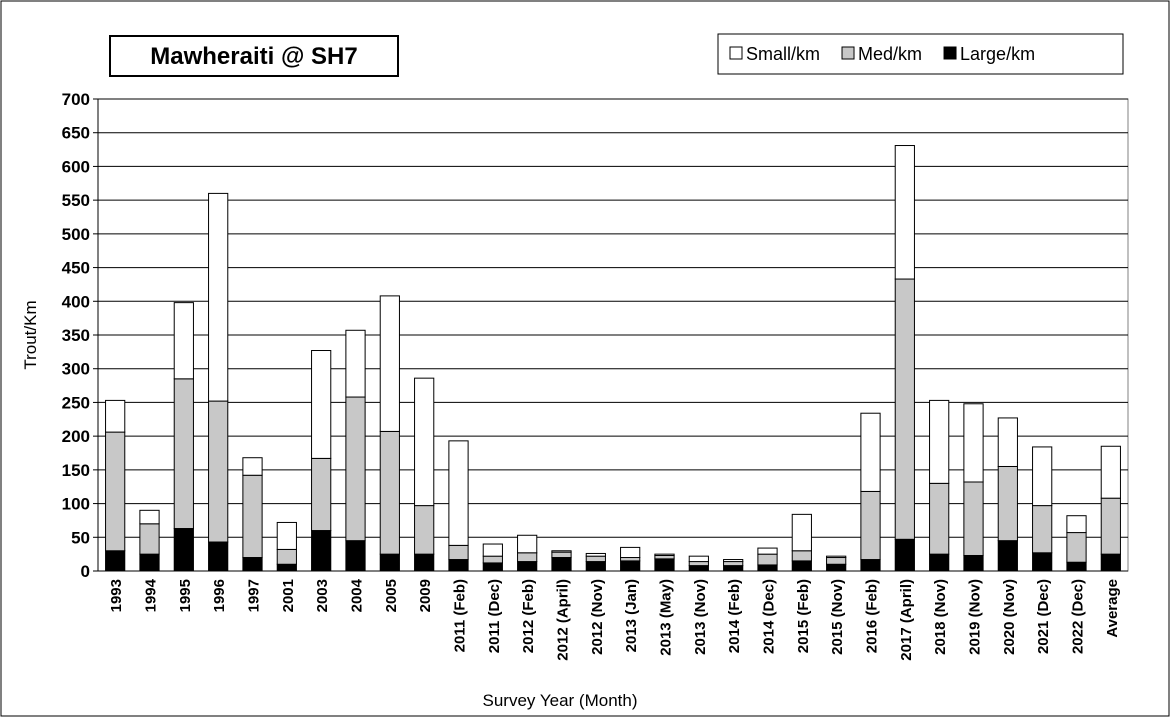 The width and height of the screenshot is (1171, 723). Describe the element at coordinates (631, 615) in the screenshot. I see `x-tick-label: 2013 (Jan)` at that location.